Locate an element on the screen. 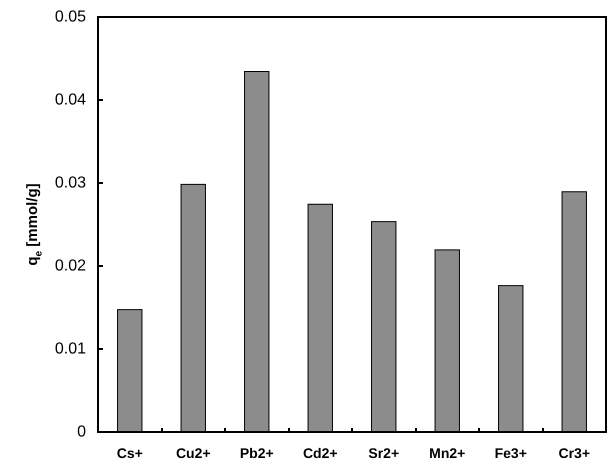 Image resolution: width=607 pixels, height=468 pixels. x-tick-label: Mn2+ is located at coordinates (447, 453).